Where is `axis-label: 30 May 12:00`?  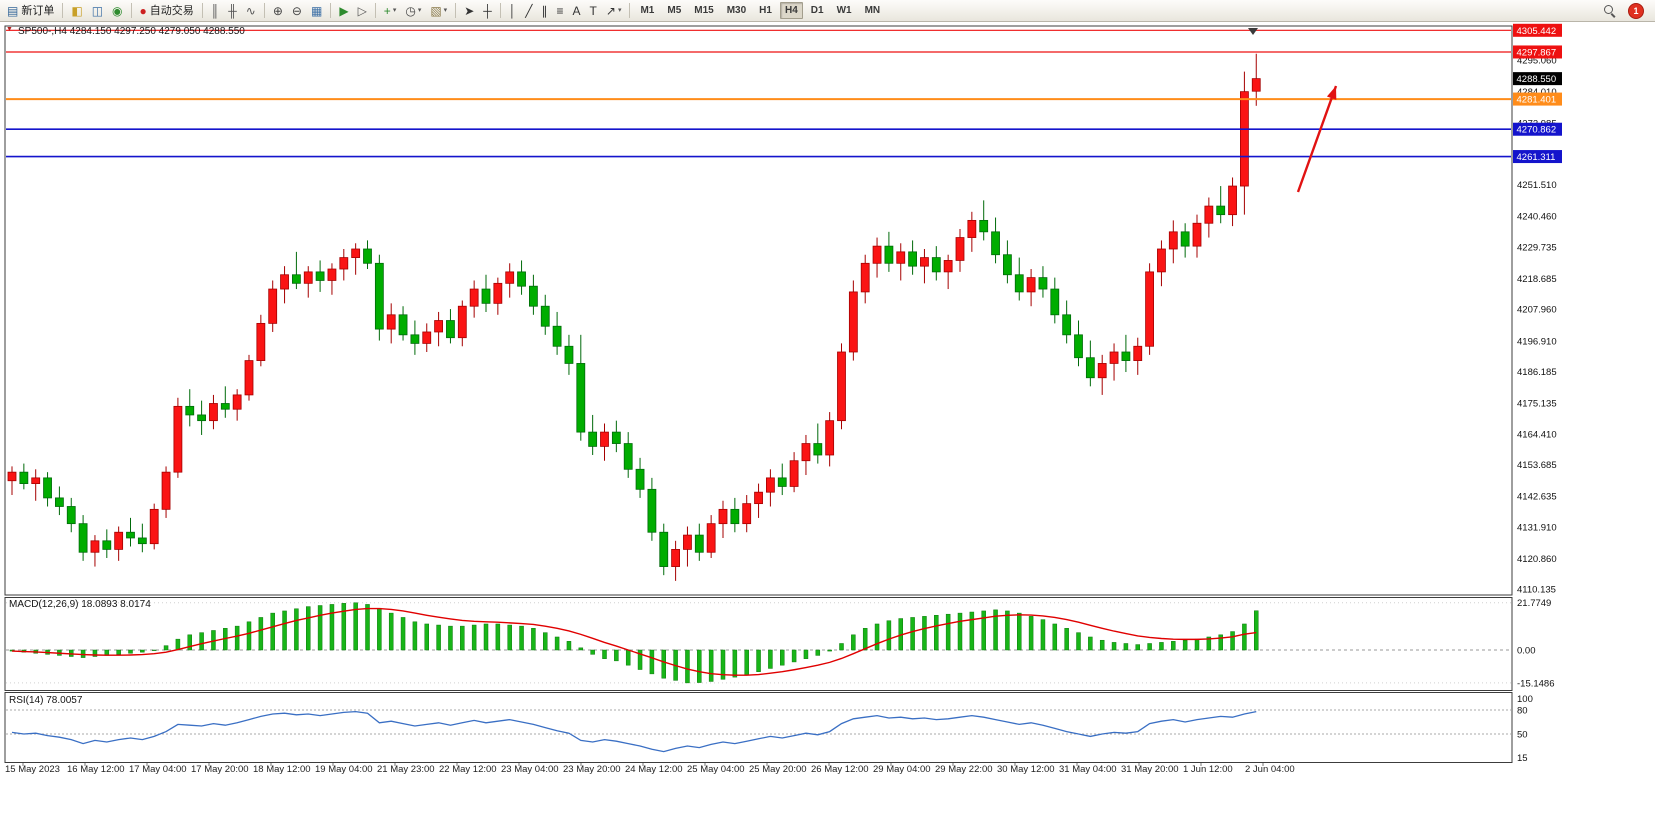 axis-label: 30 May 12:00 is located at coordinates (1026, 769).